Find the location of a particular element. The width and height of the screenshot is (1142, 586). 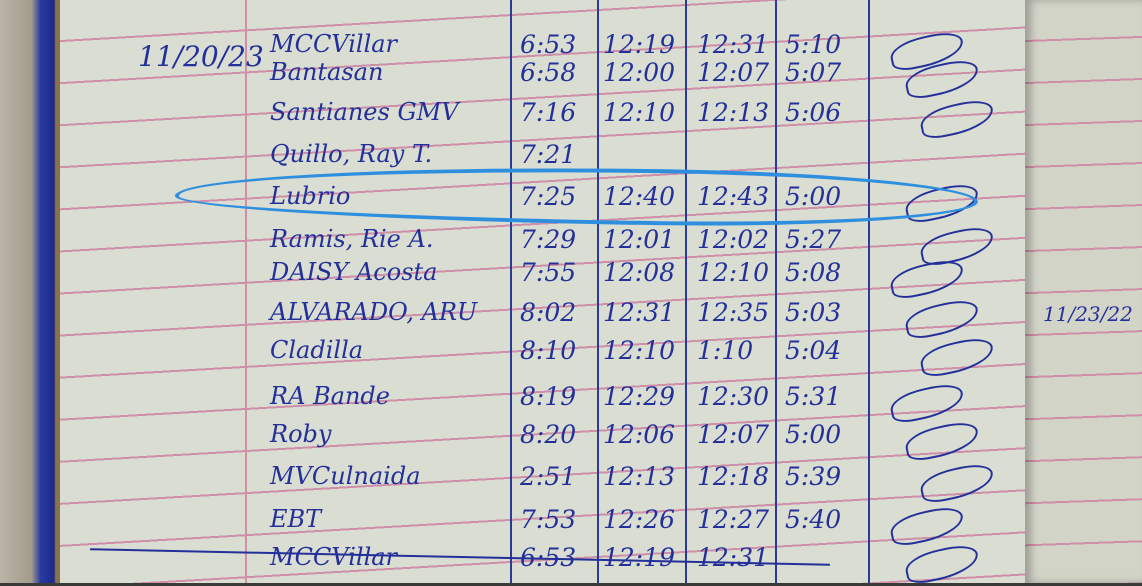

employee-name: Bantasan is located at coordinates (327, 72).